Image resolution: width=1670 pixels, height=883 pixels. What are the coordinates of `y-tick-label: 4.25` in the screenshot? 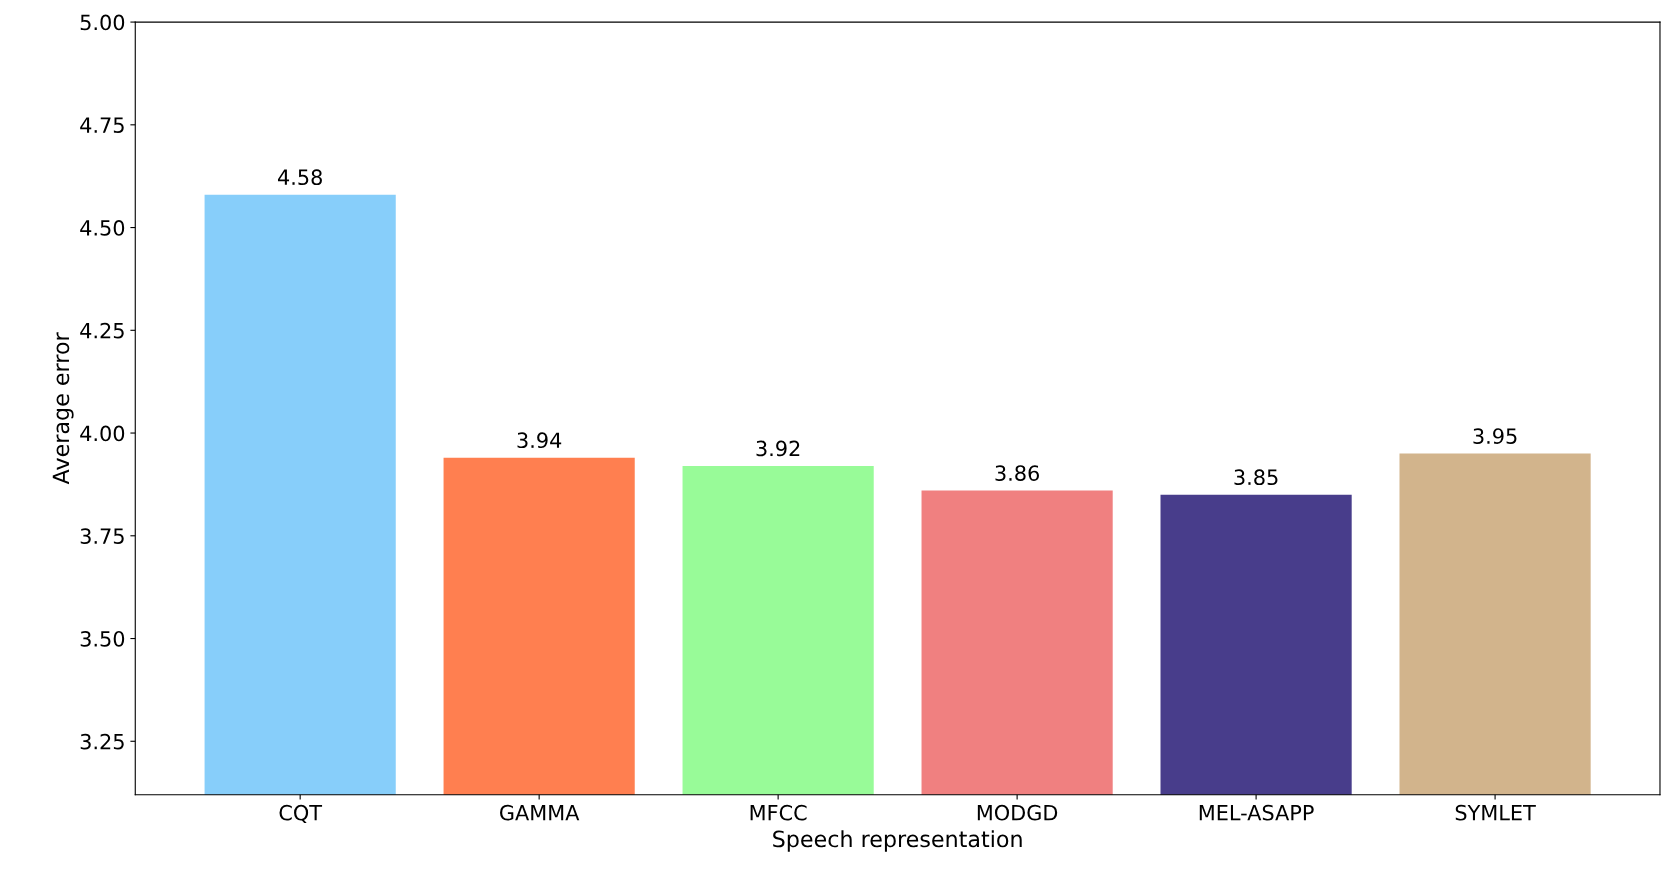 It's located at (102, 330).